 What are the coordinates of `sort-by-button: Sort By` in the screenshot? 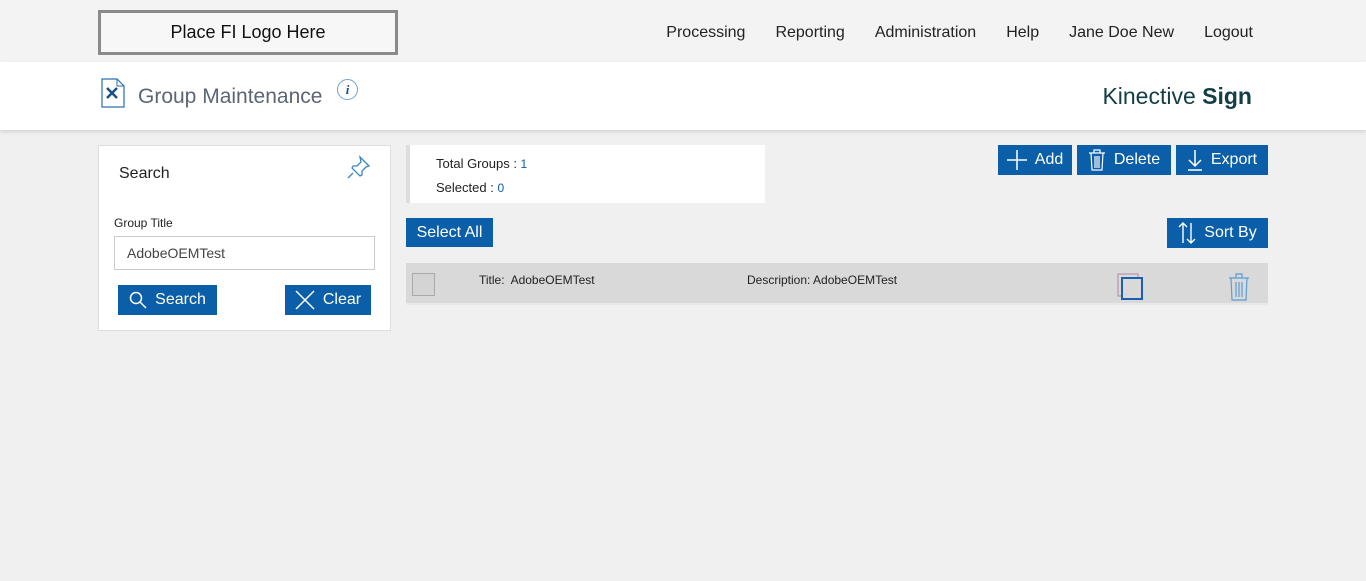 It's located at (1217, 233).